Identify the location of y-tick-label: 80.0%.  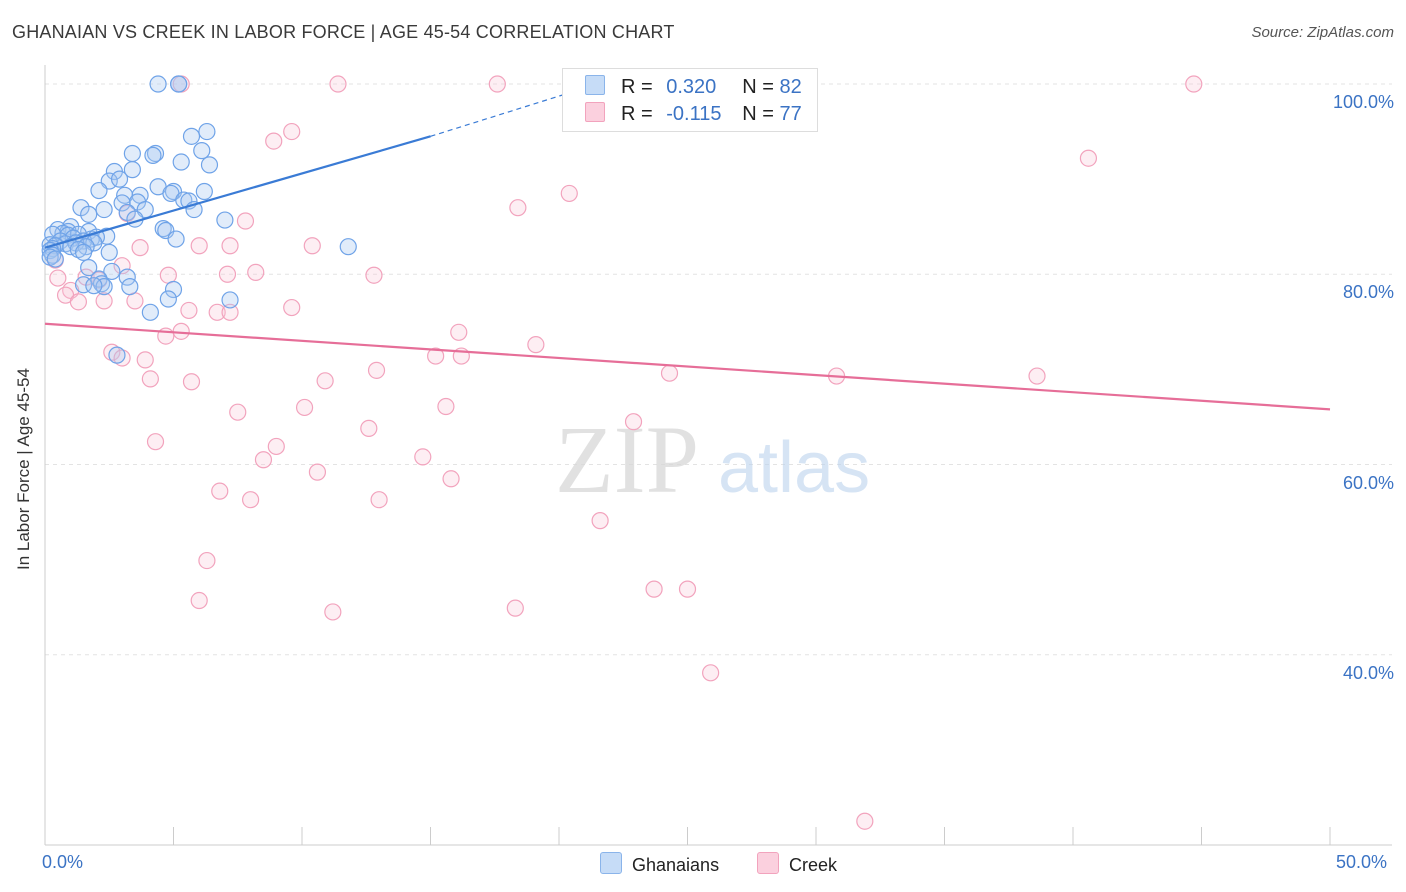
(1368, 292).